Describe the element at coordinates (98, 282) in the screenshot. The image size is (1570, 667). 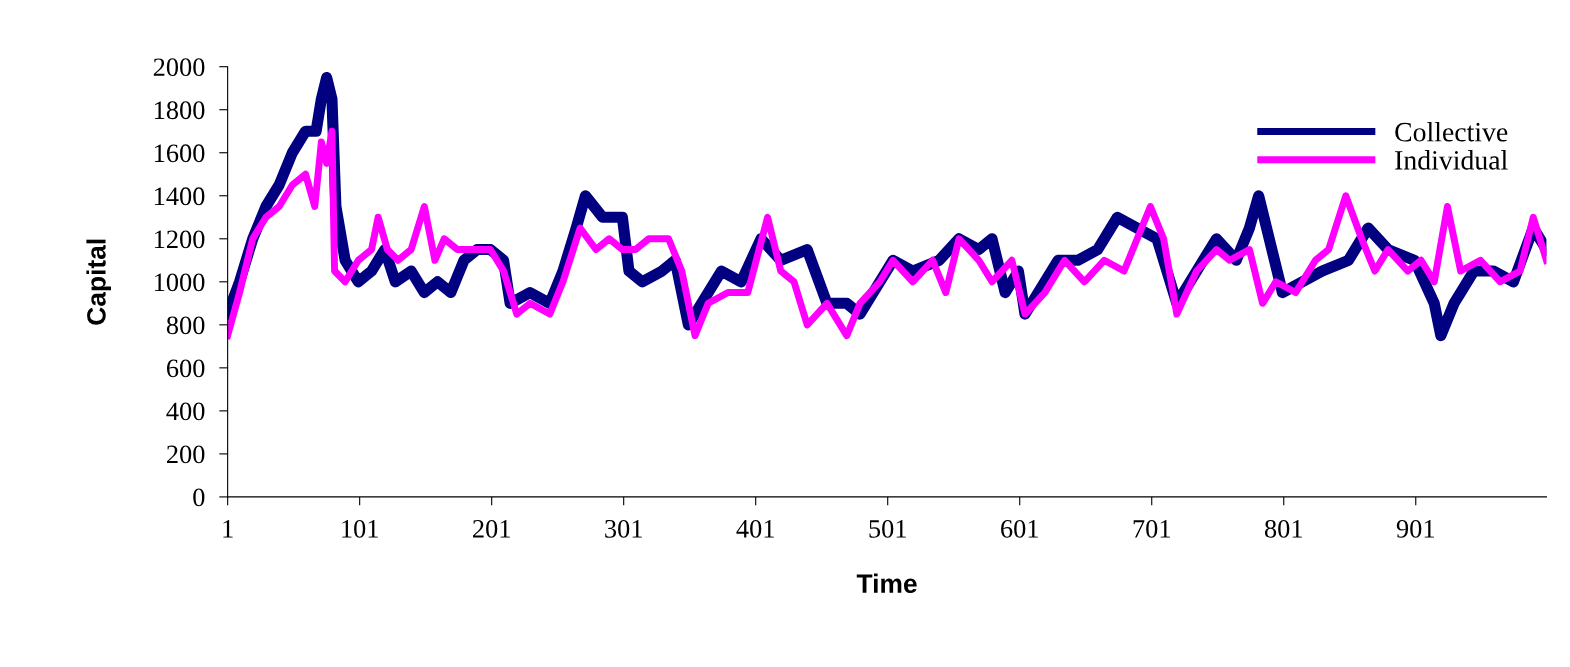
I see `y-axis-title: Capital` at that location.